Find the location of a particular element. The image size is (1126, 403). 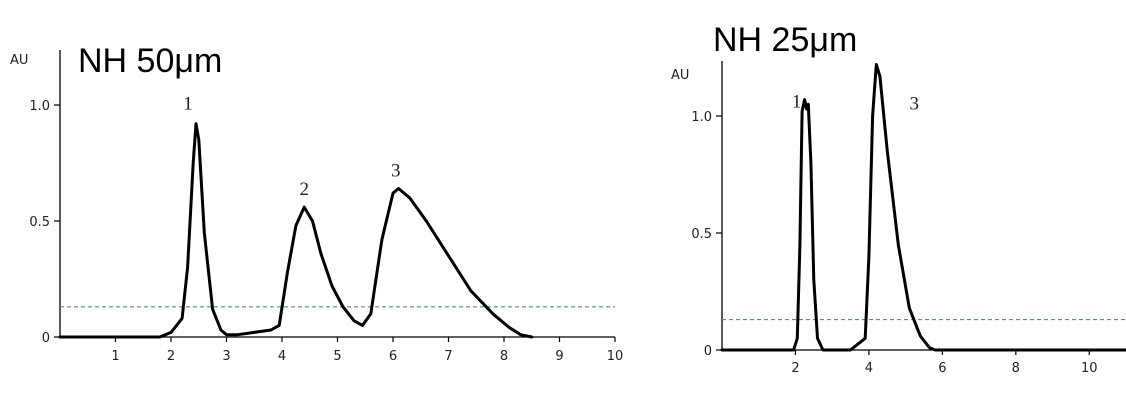

chart-title: NH 50μm is located at coordinates (150, 61).